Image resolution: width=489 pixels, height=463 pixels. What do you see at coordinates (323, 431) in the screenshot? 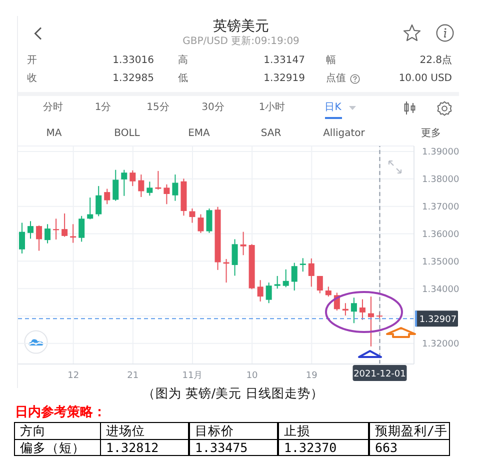
I see `text: 止损` at bounding box center [323, 431].